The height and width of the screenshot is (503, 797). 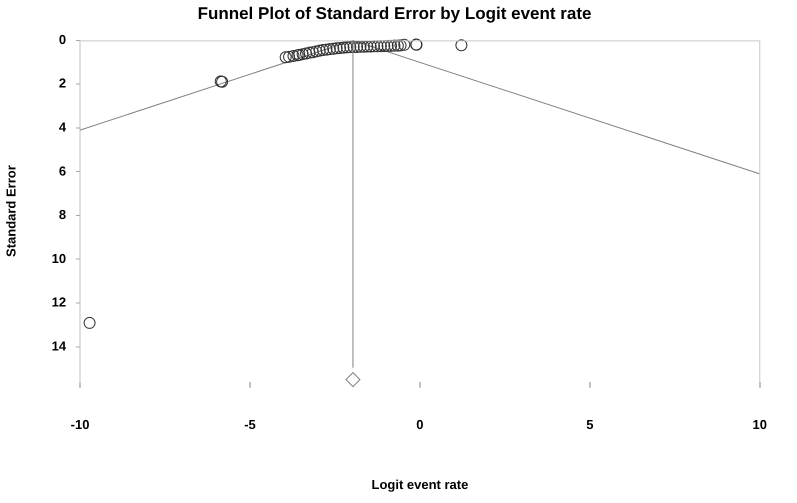 I want to click on y-tick-label: 8, so click(x=62, y=214).